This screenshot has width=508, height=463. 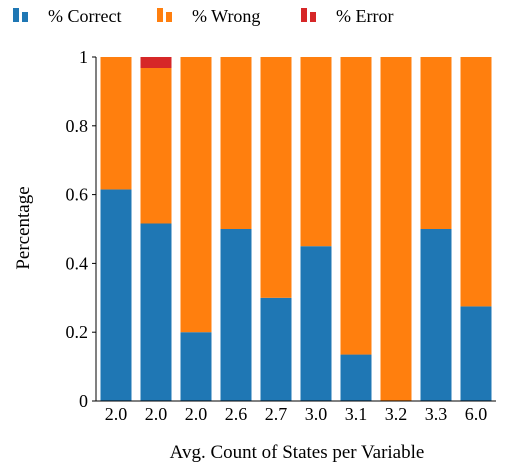 What do you see at coordinates (236, 414) in the screenshot?
I see `x-tick-label: 2.6` at bounding box center [236, 414].